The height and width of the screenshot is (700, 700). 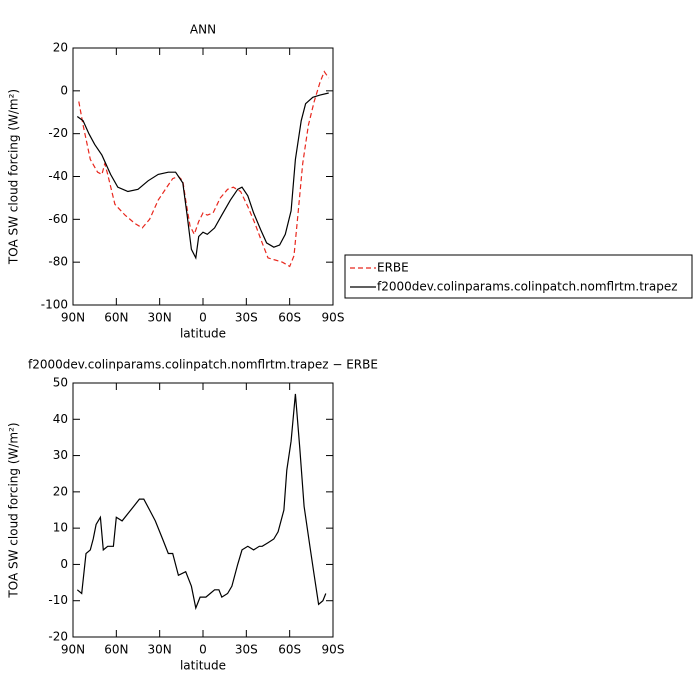 What do you see at coordinates (60, 419) in the screenshot?
I see `y-tick-label: 40` at bounding box center [60, 419].